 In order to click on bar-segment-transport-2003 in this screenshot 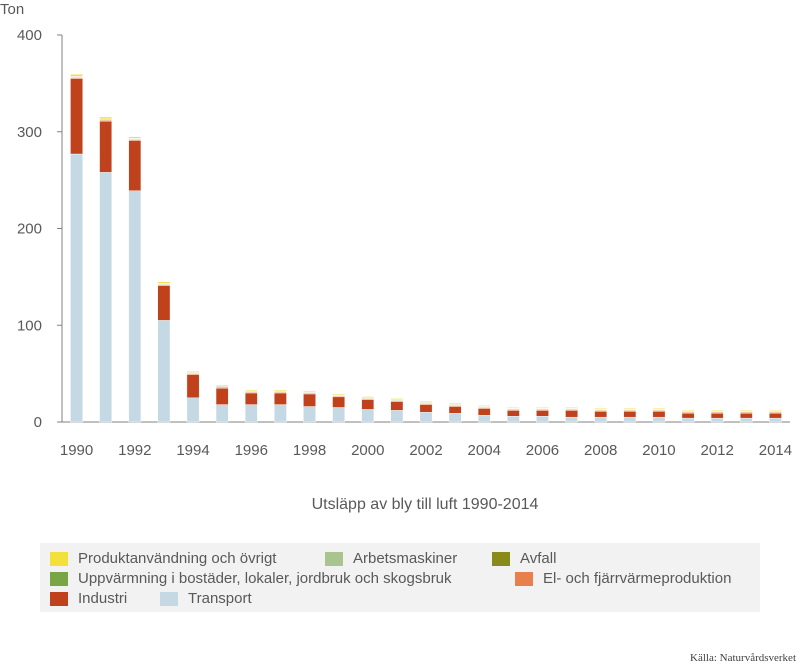, I will do `click(455, 418)`.